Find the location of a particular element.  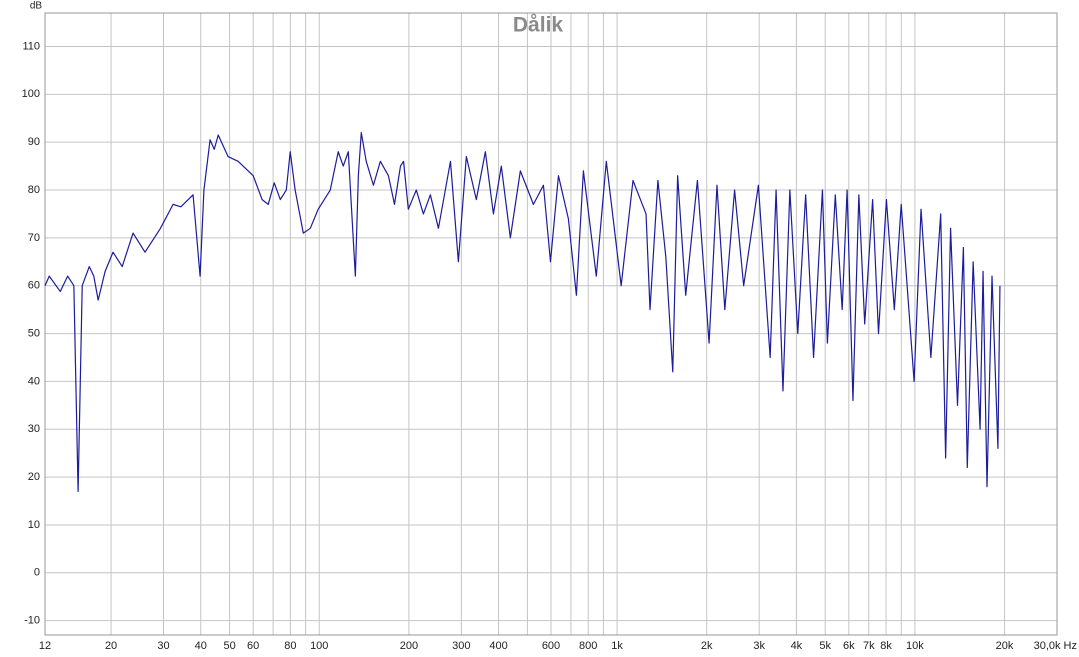

x-tick-label: 600 is located at coordinates (551, 646).